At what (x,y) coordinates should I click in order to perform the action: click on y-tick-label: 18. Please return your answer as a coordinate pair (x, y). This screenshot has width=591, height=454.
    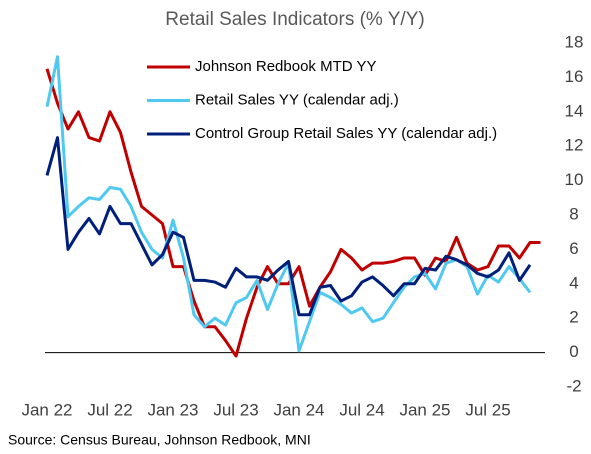
    Looking at the image, I should click on (574, 41).